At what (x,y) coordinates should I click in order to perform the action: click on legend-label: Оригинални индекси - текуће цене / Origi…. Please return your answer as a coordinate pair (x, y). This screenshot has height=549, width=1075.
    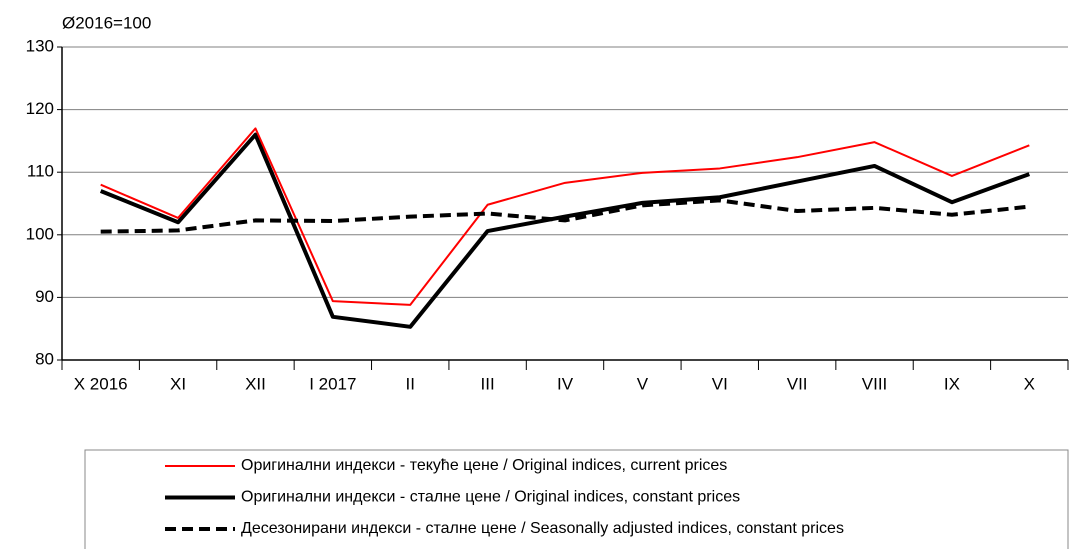
    Looking at the image, I should click on (484, 465).